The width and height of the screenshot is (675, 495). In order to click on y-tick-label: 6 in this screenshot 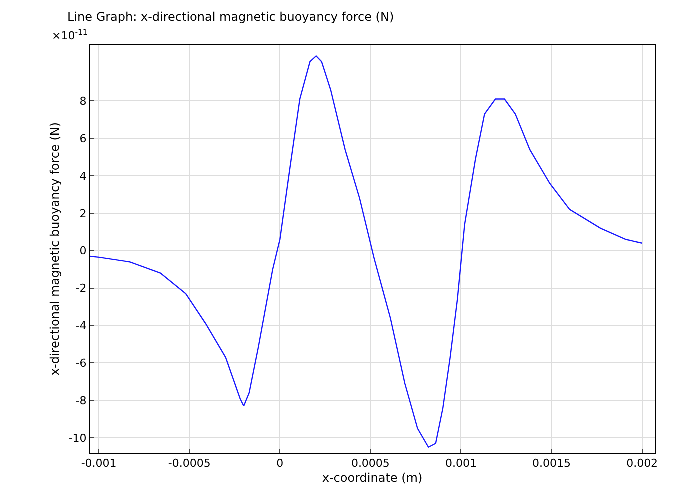, I will do `click(83, 139)`.